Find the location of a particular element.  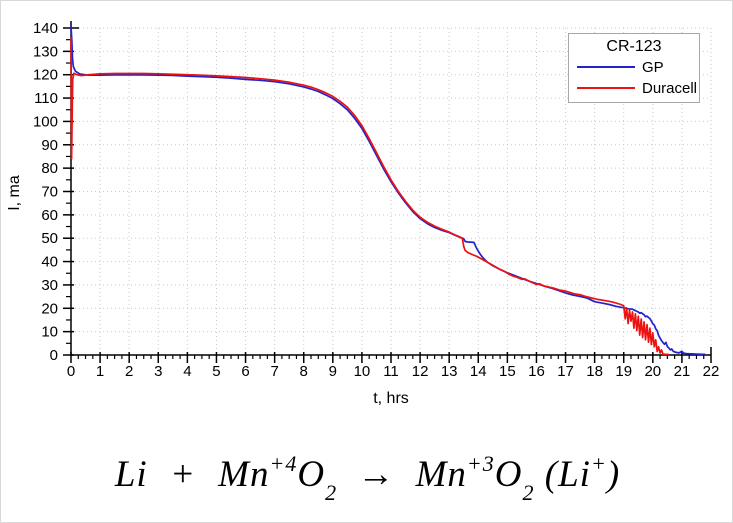

svg-text: 12 is located at coordinates (420, 371).